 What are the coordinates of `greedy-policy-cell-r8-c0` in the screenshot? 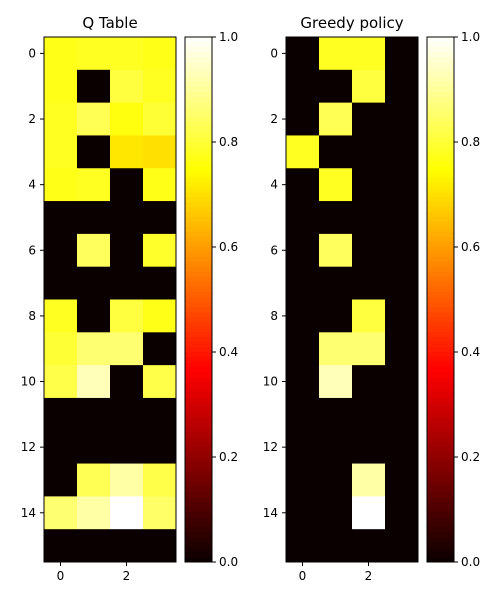 It's located at (303, 316).